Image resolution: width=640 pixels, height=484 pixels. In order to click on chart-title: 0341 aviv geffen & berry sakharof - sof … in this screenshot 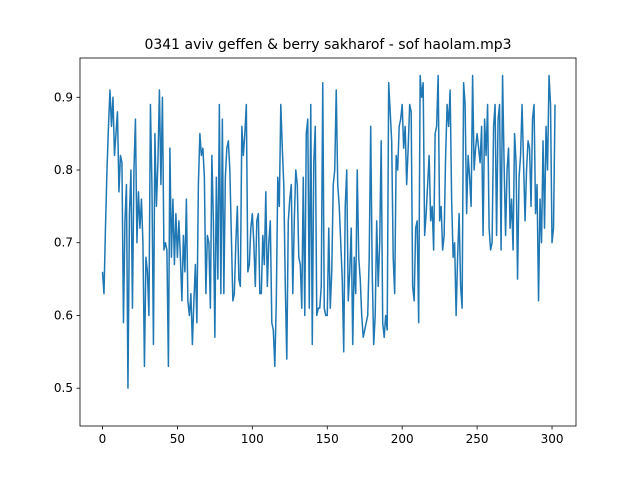, I will do `click(327, 45)`.